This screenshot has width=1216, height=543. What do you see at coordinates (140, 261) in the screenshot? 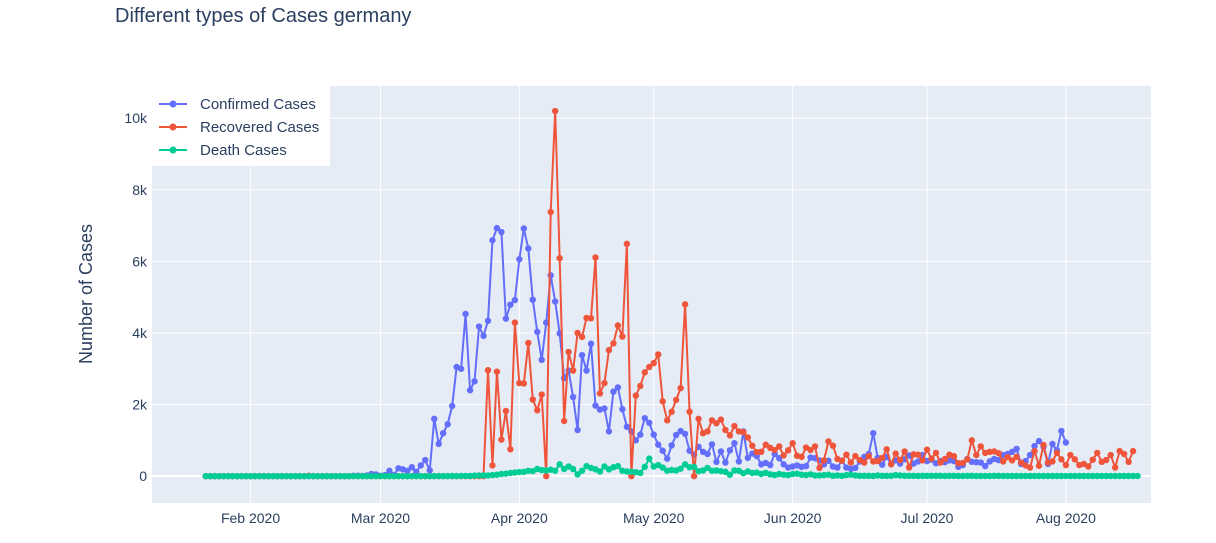
I see `y-tick-label: 6k` at bounding box center [140, 261].